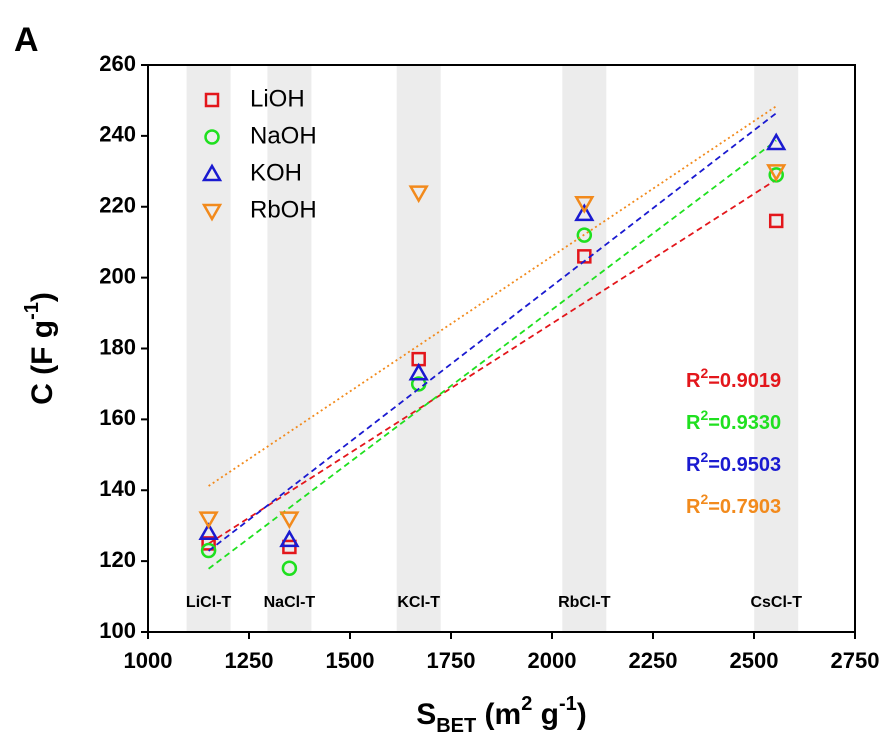  I want to click on x-tick-label: 1500, so click(350, 660).